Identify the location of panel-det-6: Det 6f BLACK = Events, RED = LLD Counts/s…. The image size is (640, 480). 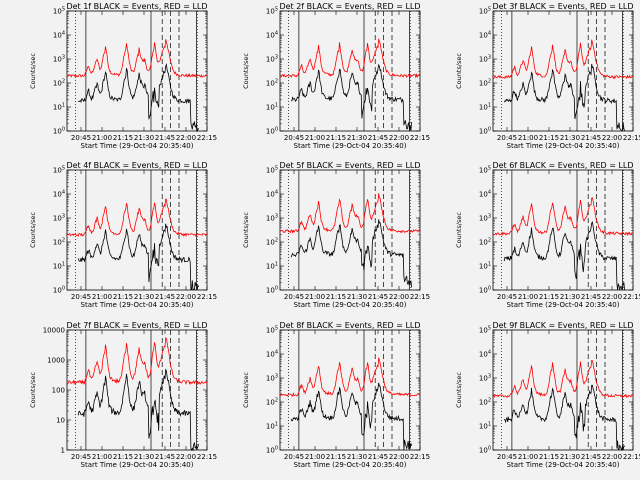
(547, 235).